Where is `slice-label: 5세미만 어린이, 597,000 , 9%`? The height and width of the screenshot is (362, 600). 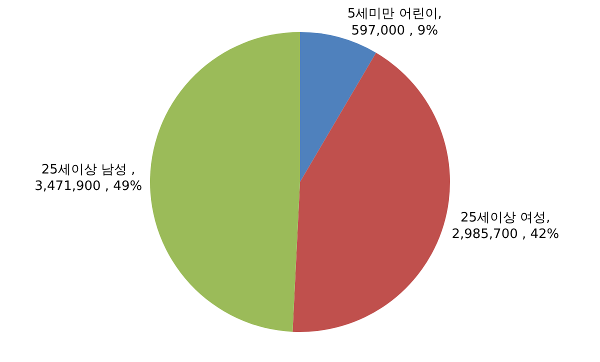
slice-label: 5세미만 어린이, 597,000 , 9% is located at coordinates (394, 22).